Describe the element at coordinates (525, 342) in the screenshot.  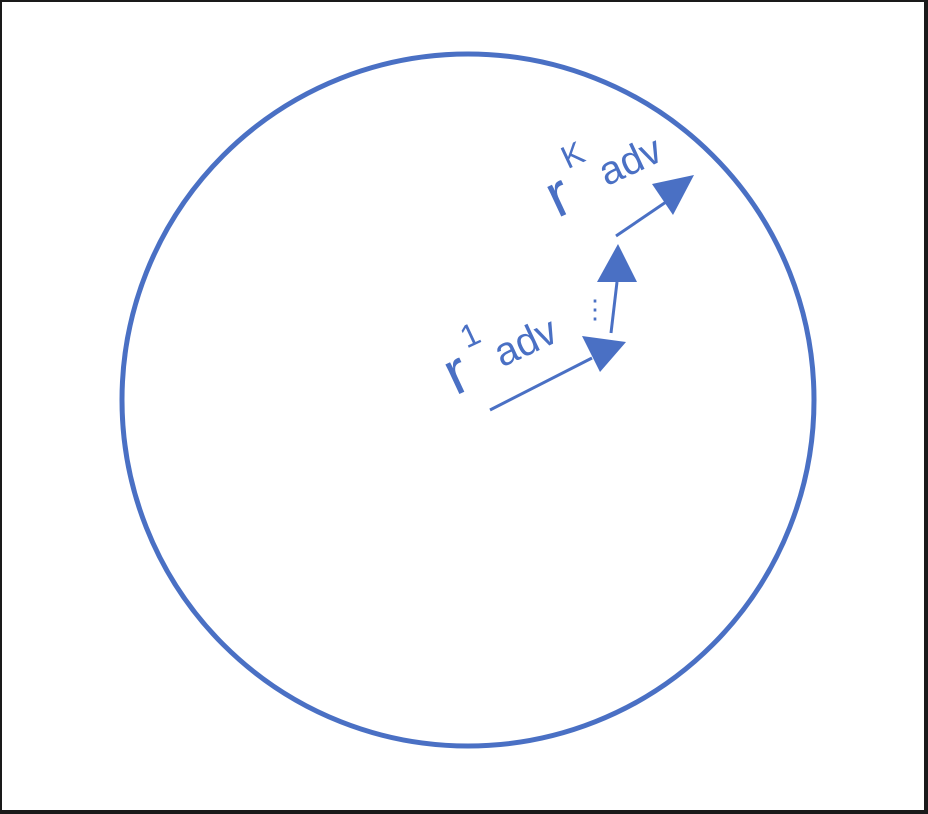
I see `label-r1-sub: adv` at that location.